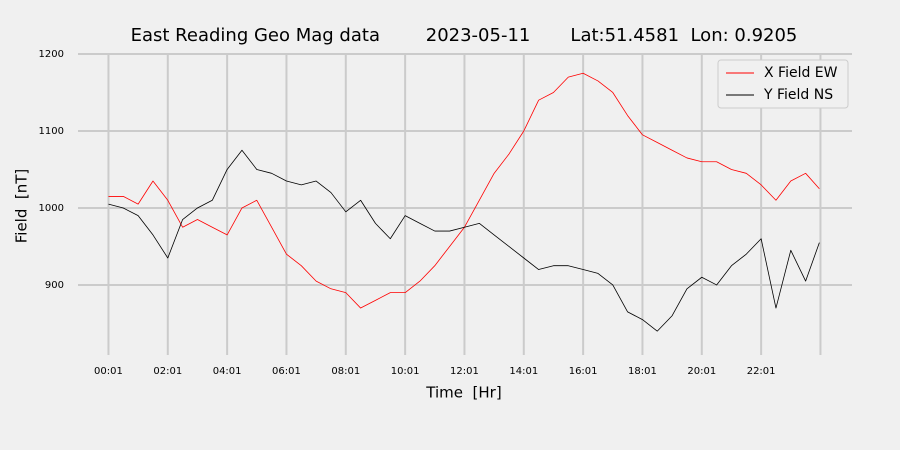 This screenshot has height=450, width=900. I want to click on x-tick-label: 00:01, so click(108, 371).